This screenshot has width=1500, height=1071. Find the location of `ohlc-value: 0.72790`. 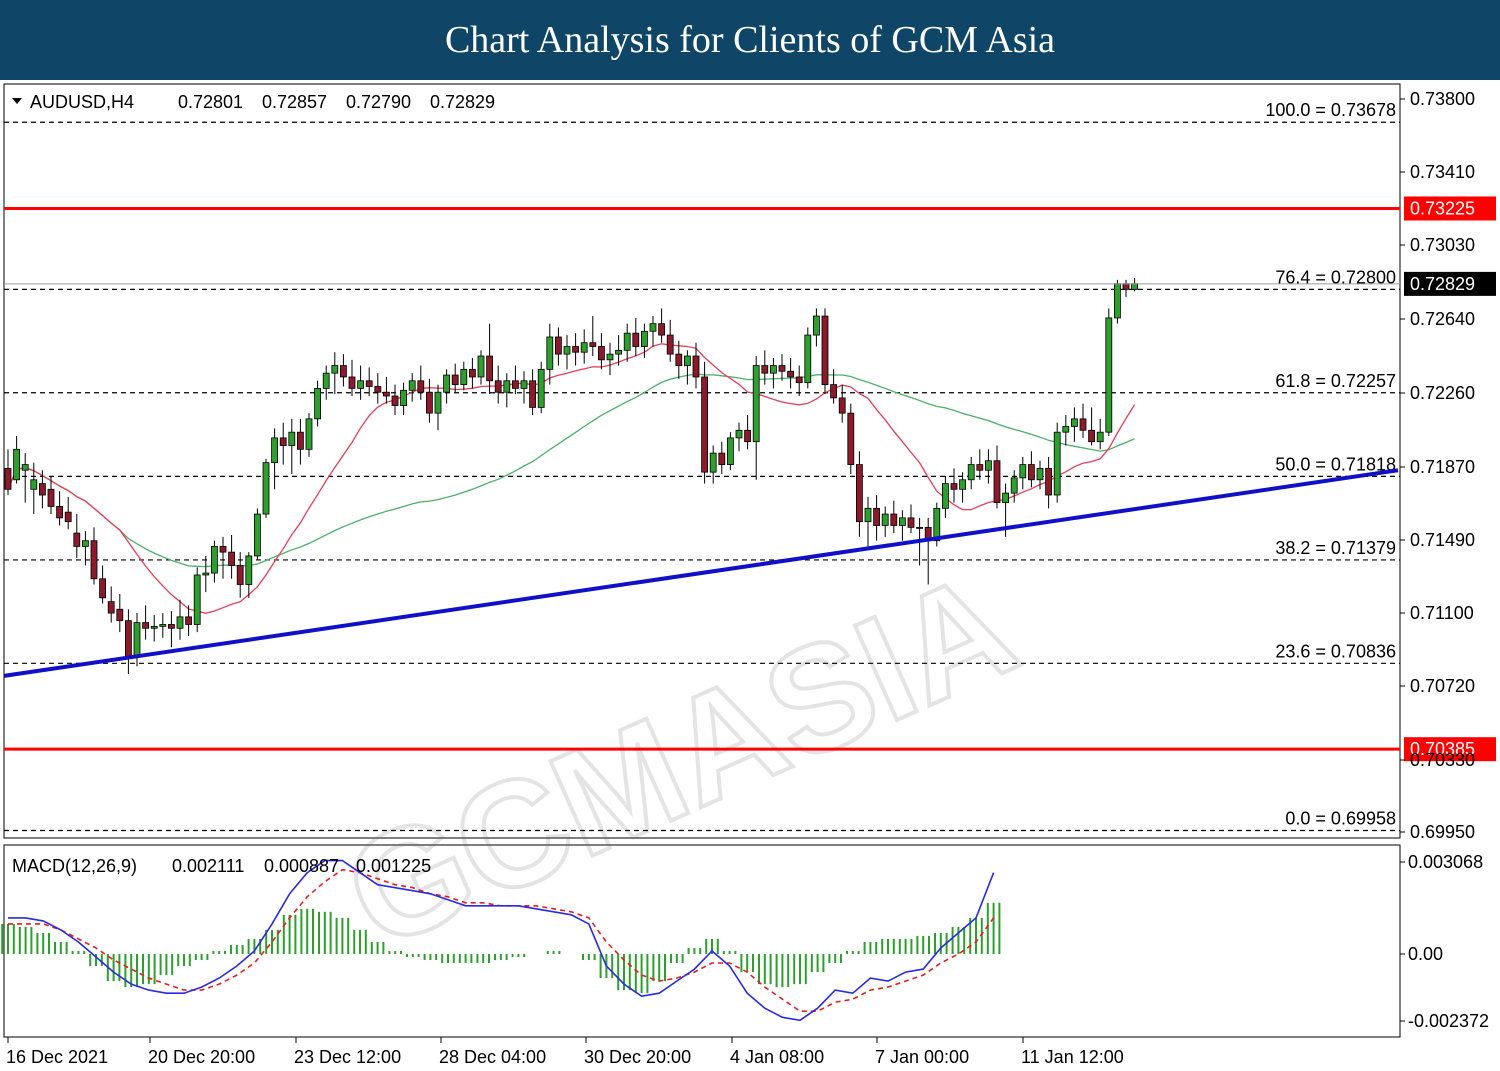

ohlc-value: 0.72790 is located at coordinates (378, 102).